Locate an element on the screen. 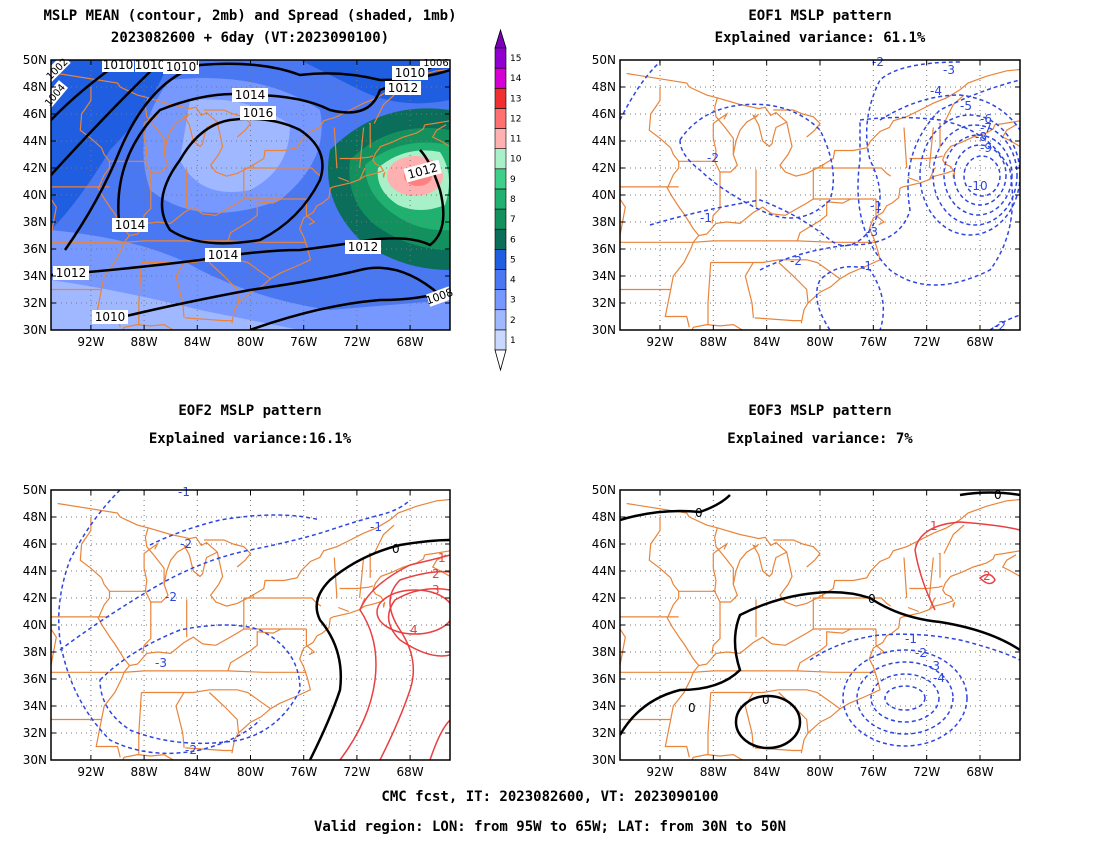 The height and width of the screenshot is (850, 1100). eof1-label: -2 is located at coordinates (713, 158).